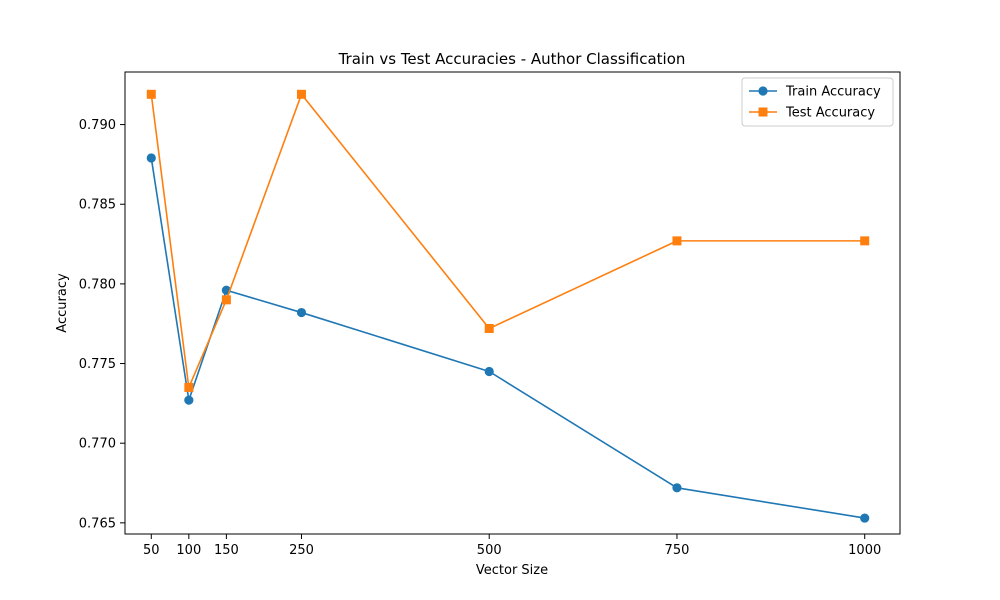  What do you see at coordinates (301, 550) in the screenshot?
I see `x-tick-label: 250` at bounding box center [301, 550].